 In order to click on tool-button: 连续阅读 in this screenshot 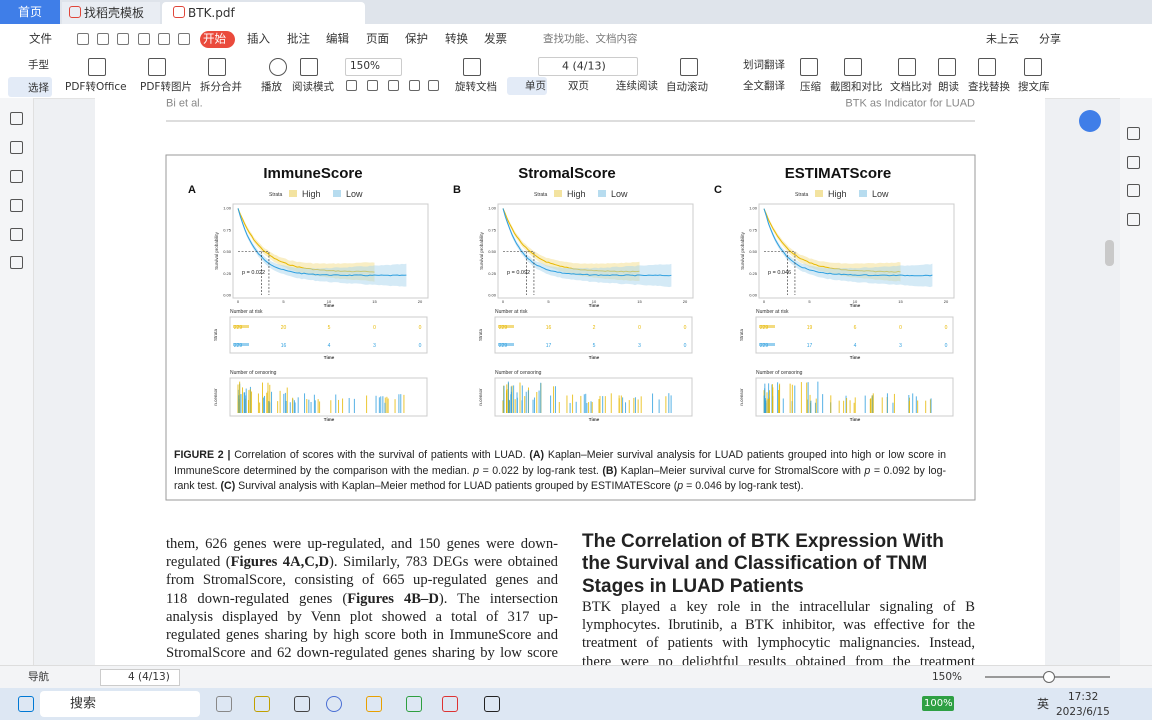, I will do `click(637, 85)`.